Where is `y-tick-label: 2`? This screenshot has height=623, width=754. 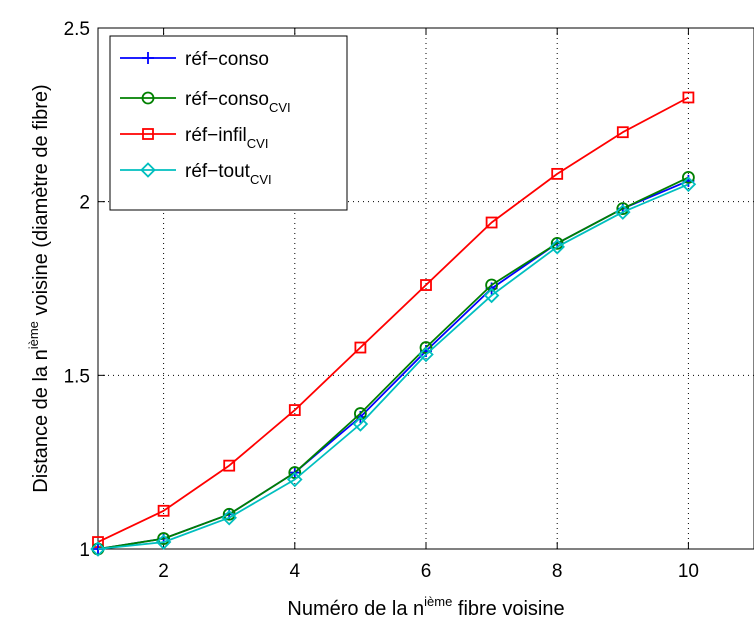
y-tick-label: 2 is located at coordinates (84, 203).